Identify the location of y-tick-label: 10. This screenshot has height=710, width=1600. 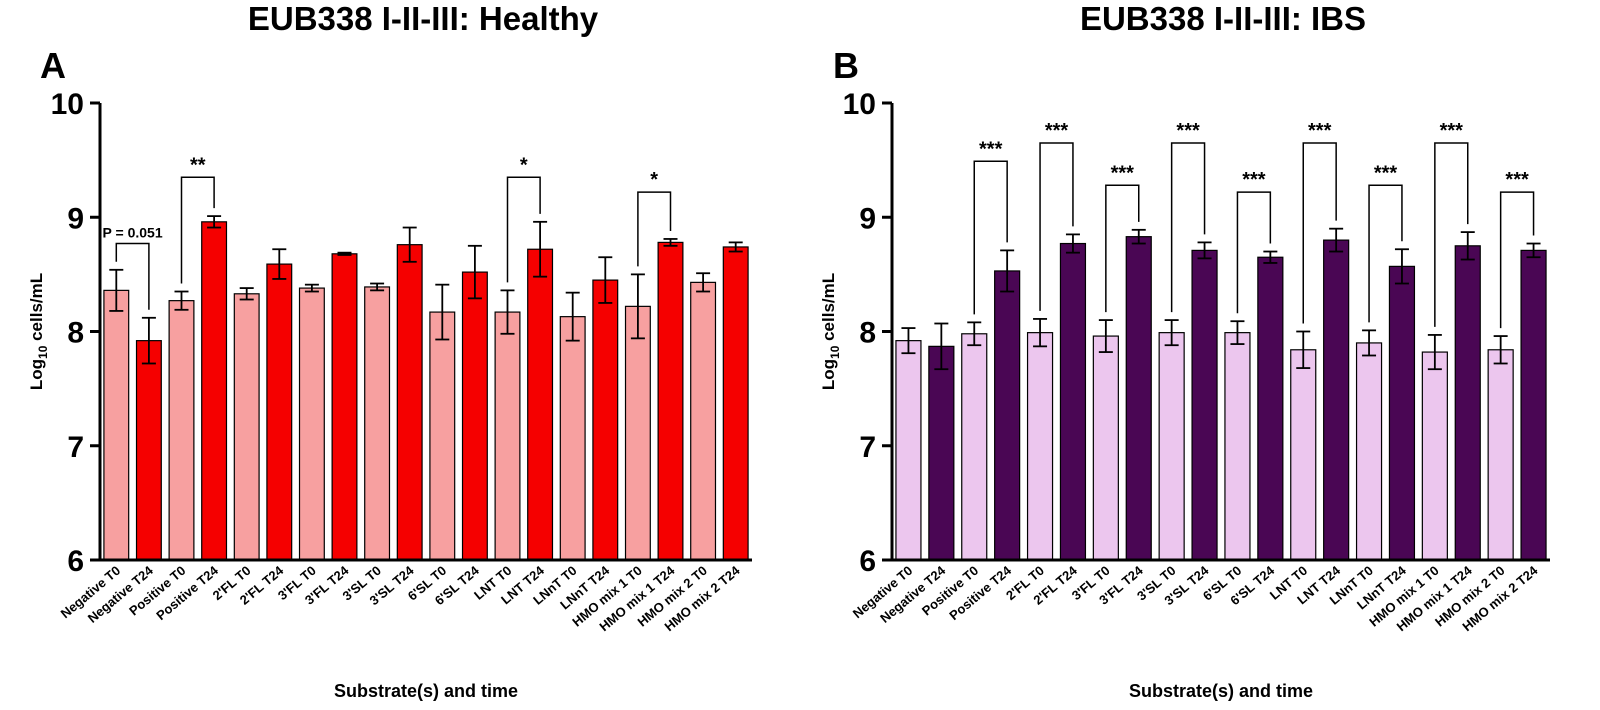
(859, 104).